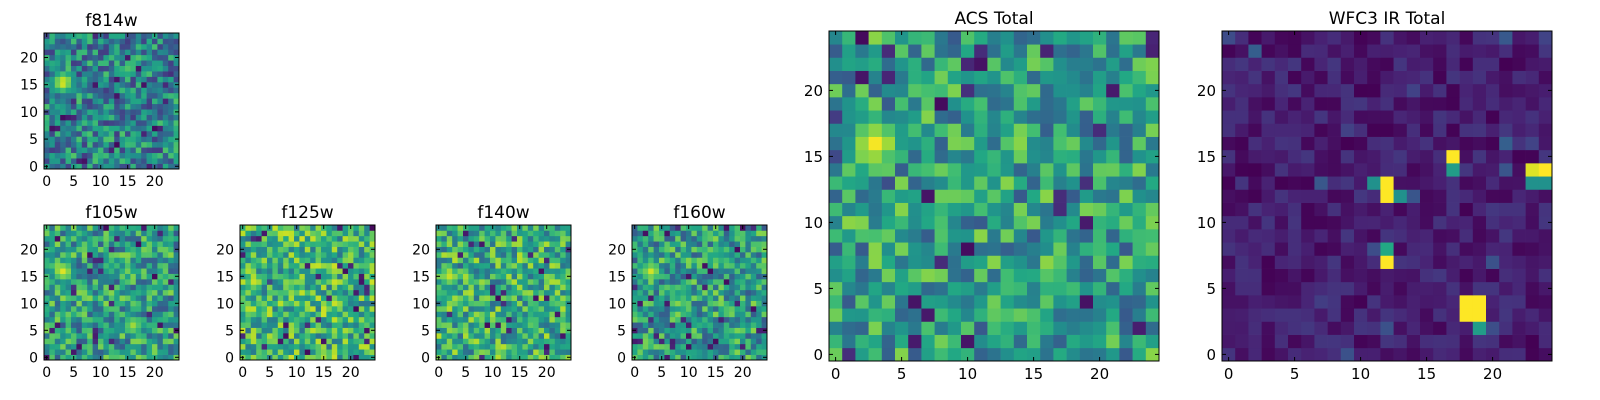  Describe the element at coordinates (46, 182) in the screenshot. I see `x-tick-label: 0` at that location.